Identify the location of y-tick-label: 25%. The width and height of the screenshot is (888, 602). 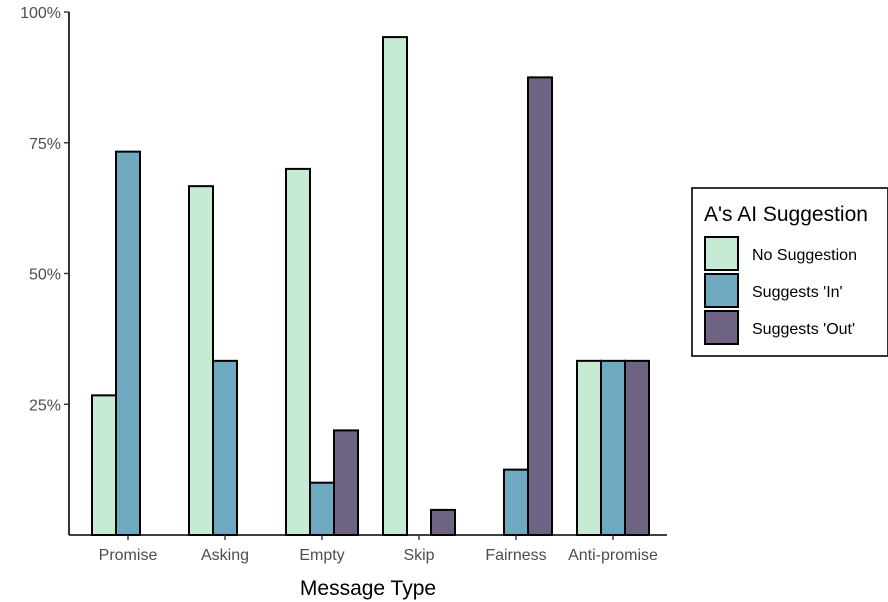
(45, 405).